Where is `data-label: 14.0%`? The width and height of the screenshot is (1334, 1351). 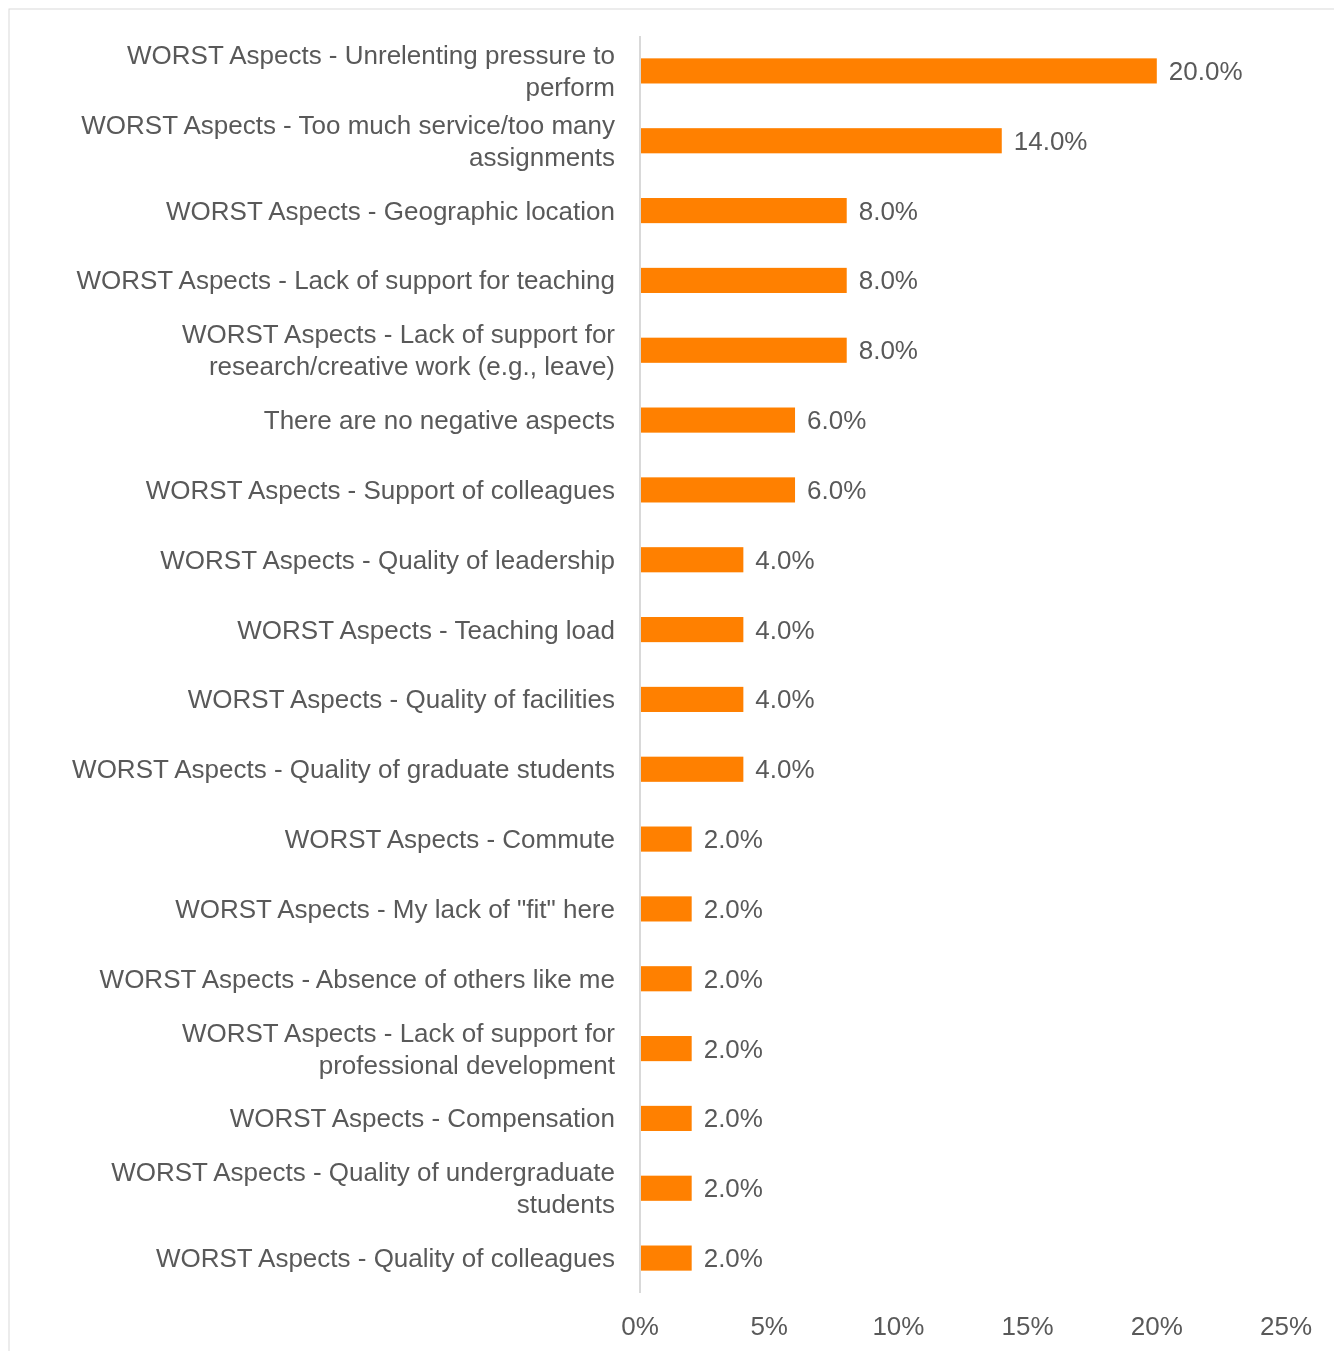 data-label: 14.0% is located at coordinates (1050, 140).